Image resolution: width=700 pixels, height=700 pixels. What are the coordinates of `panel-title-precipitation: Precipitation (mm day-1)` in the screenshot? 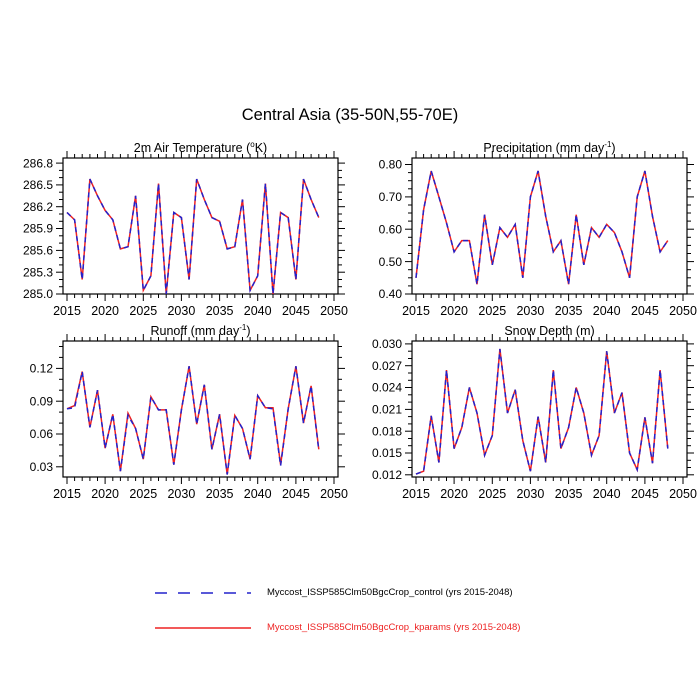 It's located at (549, 147).